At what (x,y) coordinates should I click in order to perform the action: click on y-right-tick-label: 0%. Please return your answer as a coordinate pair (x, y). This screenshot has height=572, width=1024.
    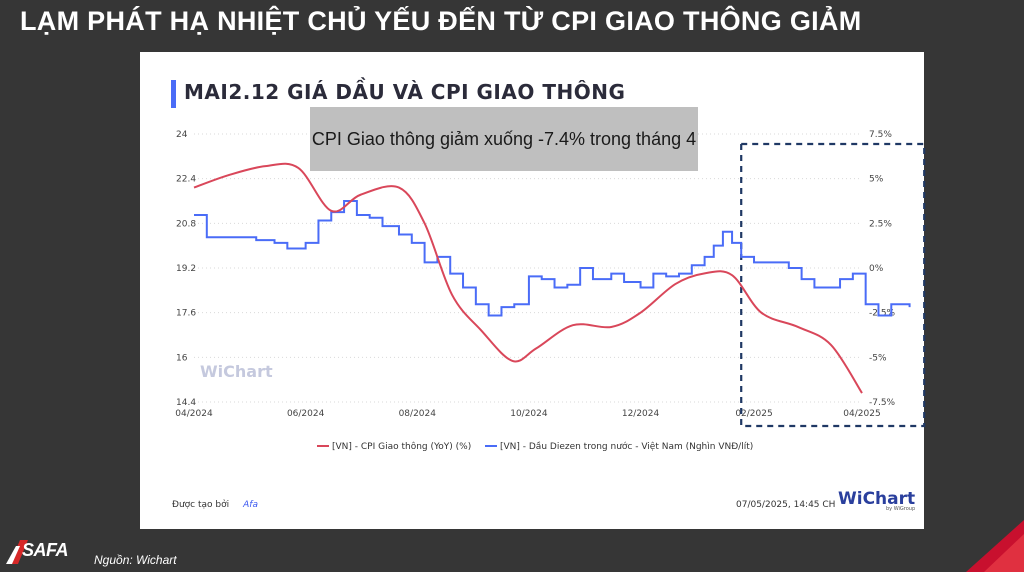
    Looking at the image, I should click on (876, 269).